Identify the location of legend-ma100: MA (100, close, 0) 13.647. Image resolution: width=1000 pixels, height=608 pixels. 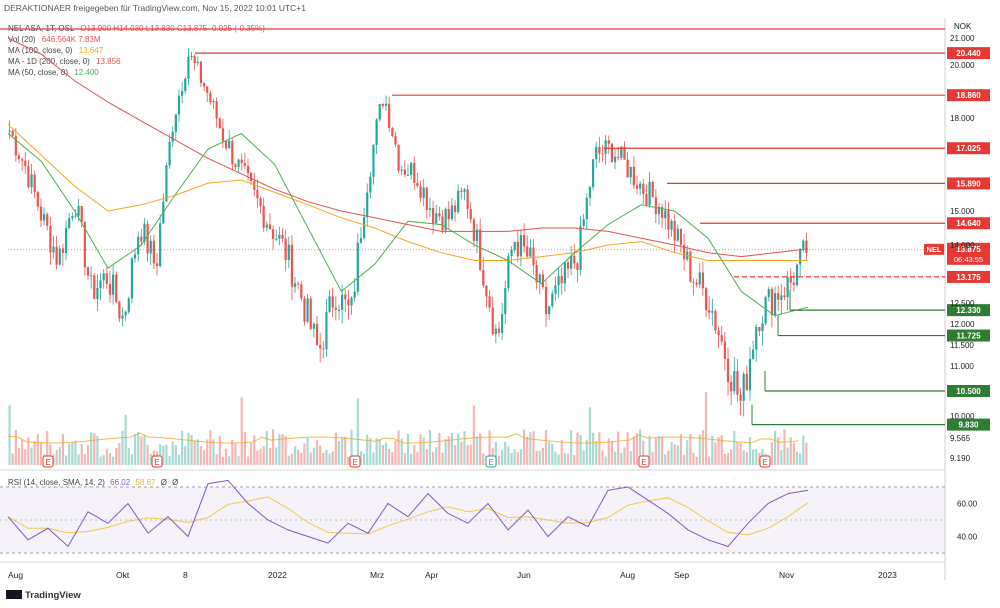
(55, 50).